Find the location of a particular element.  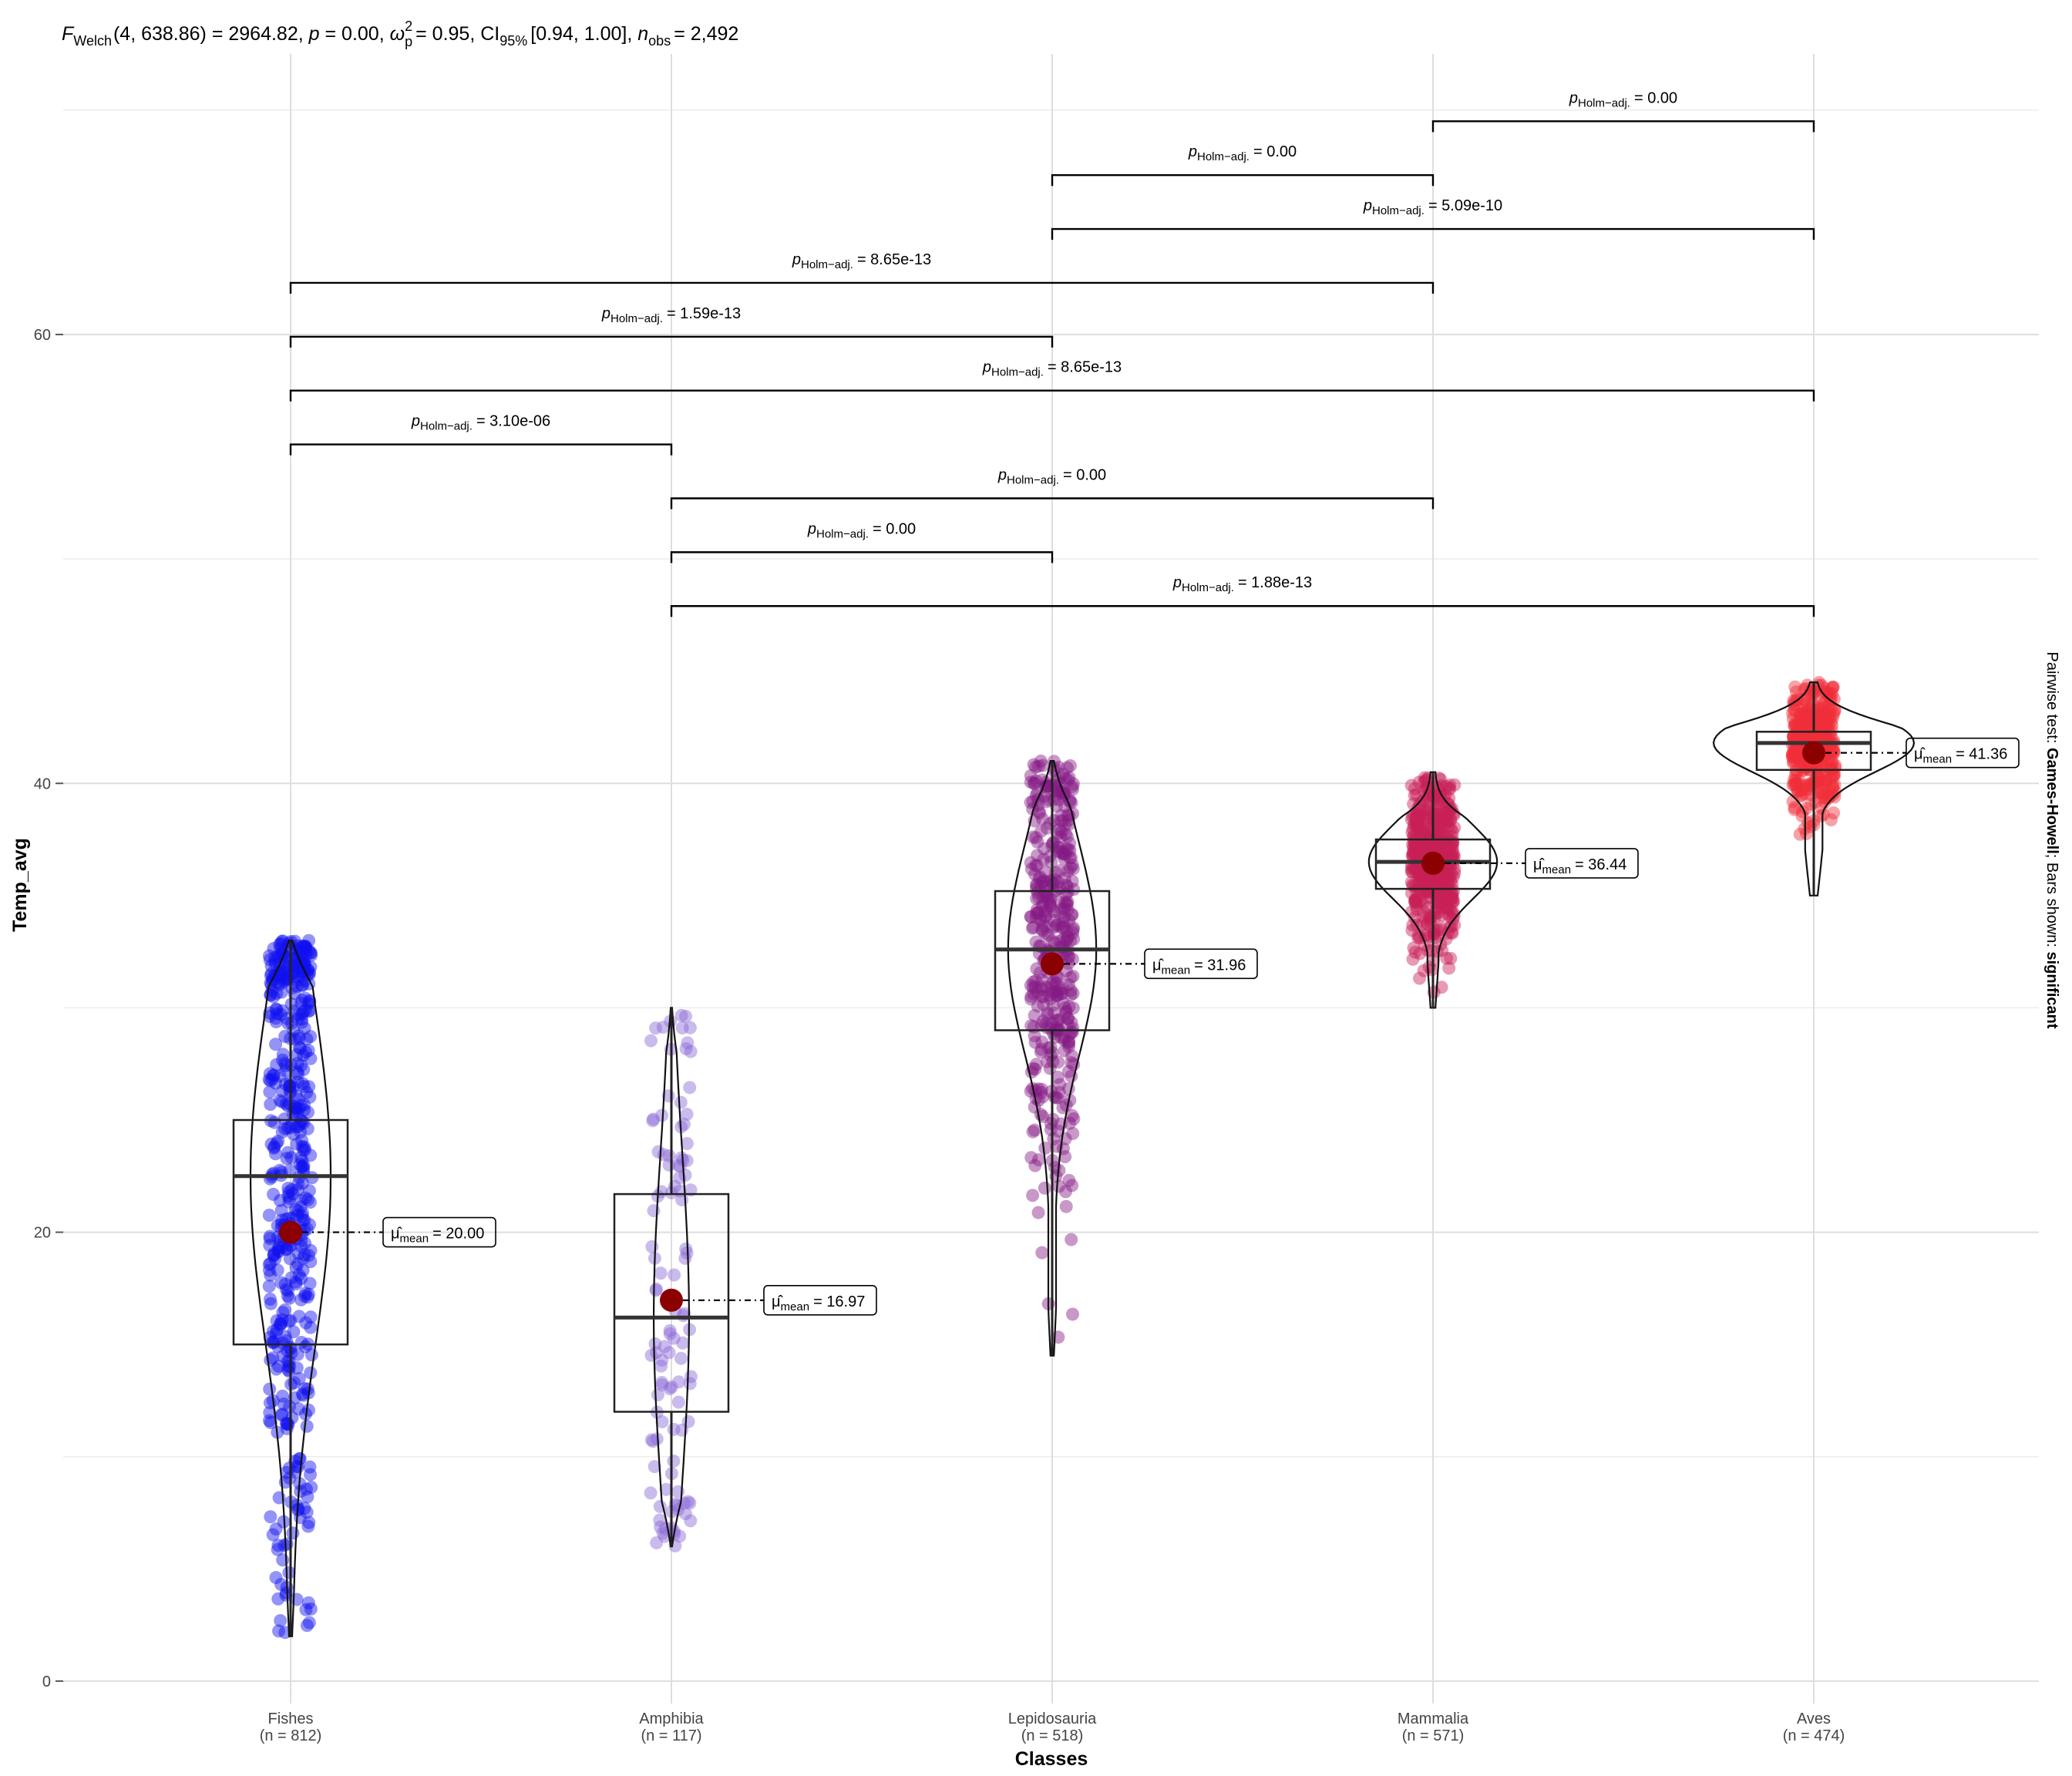

y-tick-label: 60 is located at coordinates (42, 336).